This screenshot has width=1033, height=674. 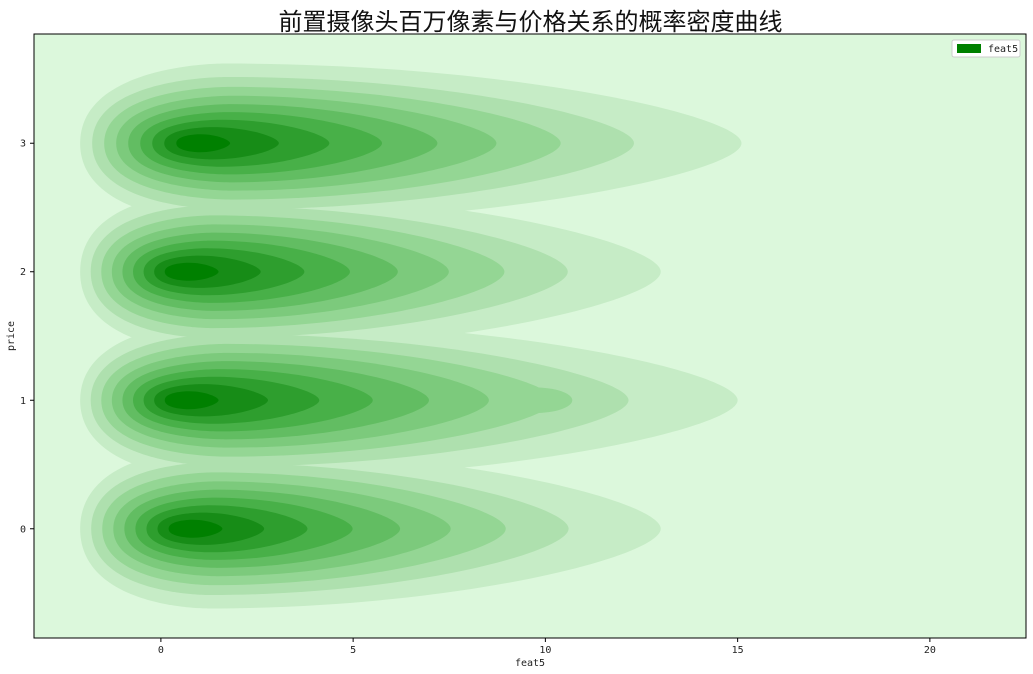 What do you see at coordinates (23, 529) in the screenshot?
I see `y-tick-label: 0` at bounding box center [23, 529].